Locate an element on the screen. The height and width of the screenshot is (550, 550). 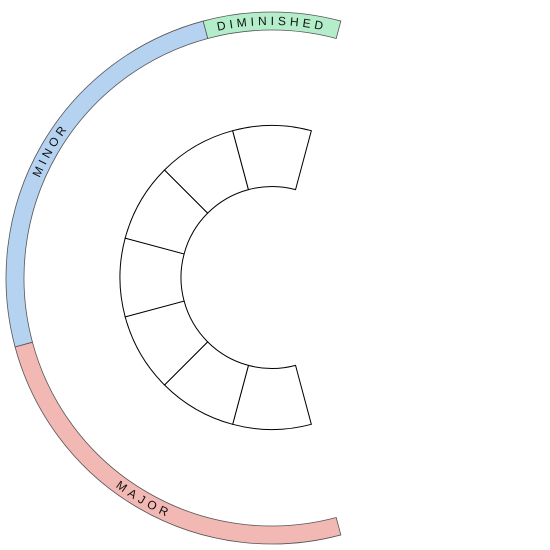
ring-label-path: DIMINISHED is located at coordinates (270, 24).